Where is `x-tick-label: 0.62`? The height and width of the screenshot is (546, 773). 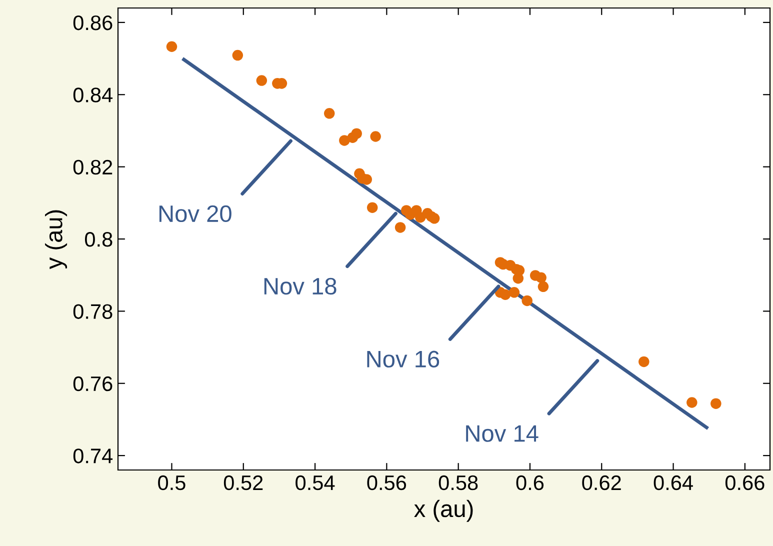
x-tick-label: 0.62 is located at coordinates (601, 482).